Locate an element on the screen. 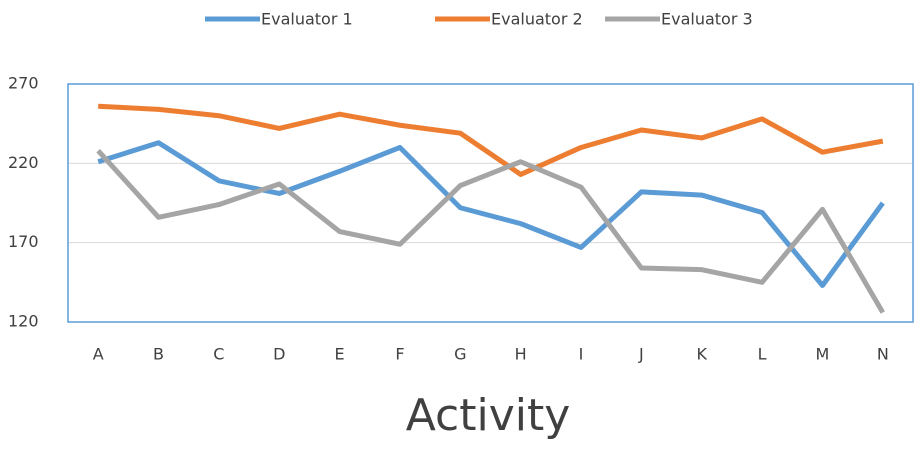 The width and height of the screenshot is (914, 449). x-tick-label: N is located at coordinates (883, 354).